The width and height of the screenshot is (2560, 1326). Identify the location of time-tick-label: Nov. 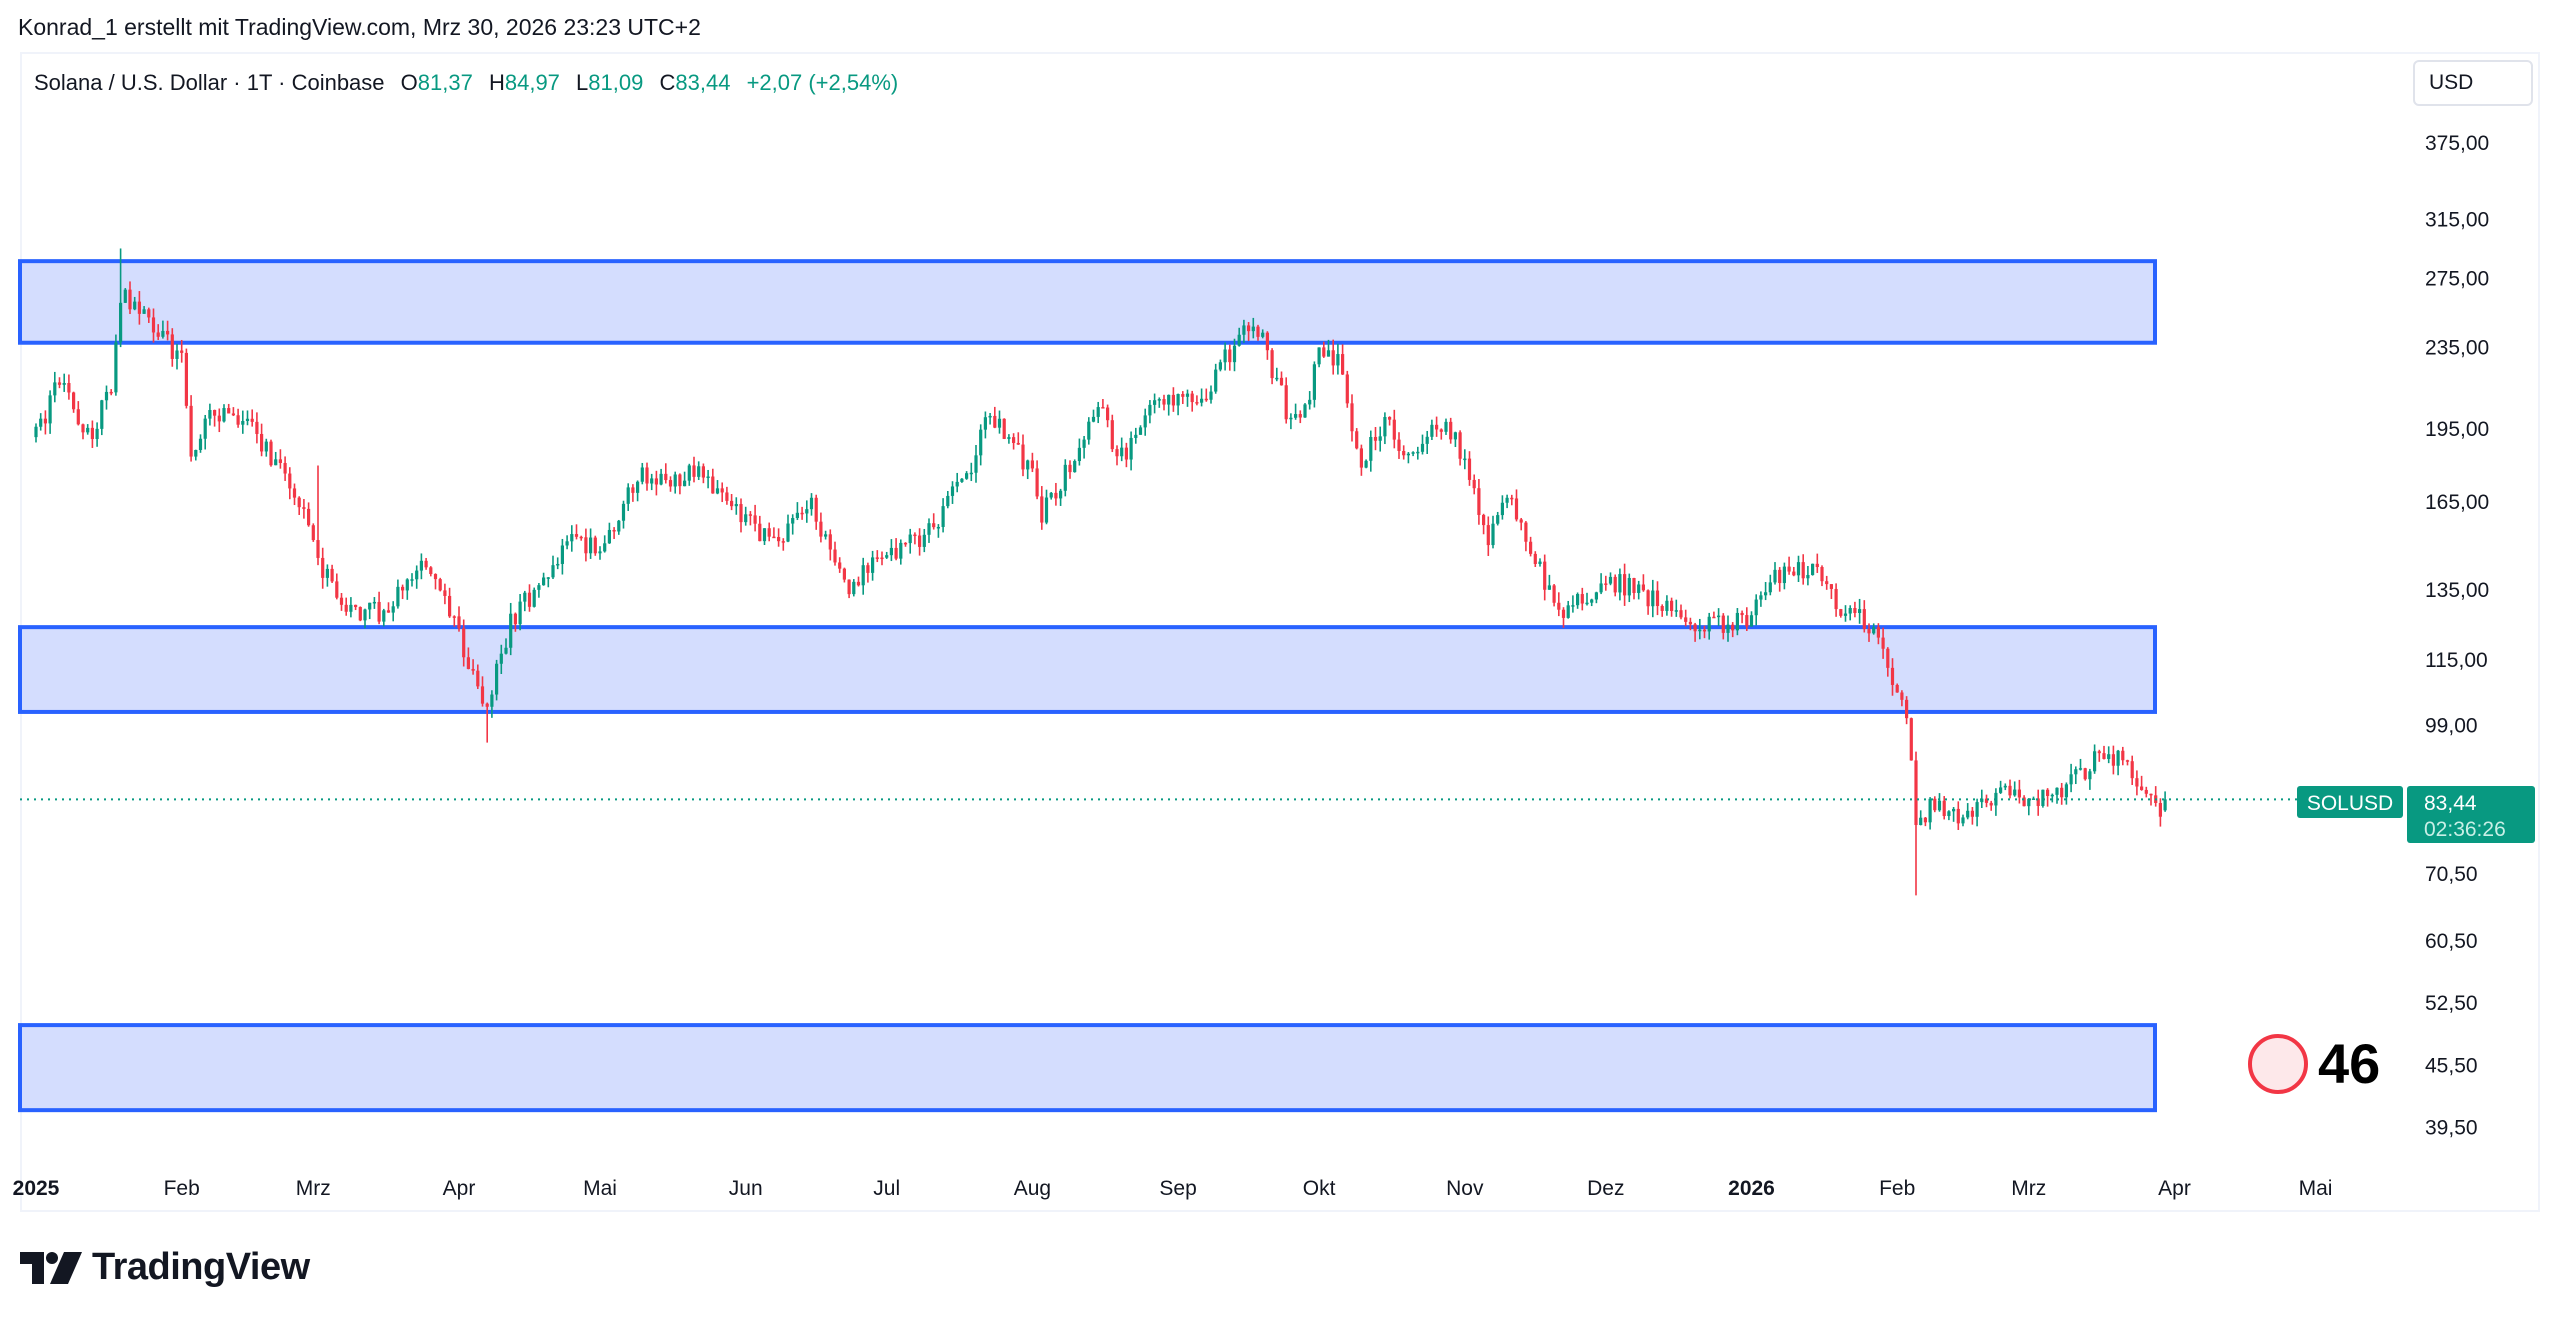
(1465, 1188).